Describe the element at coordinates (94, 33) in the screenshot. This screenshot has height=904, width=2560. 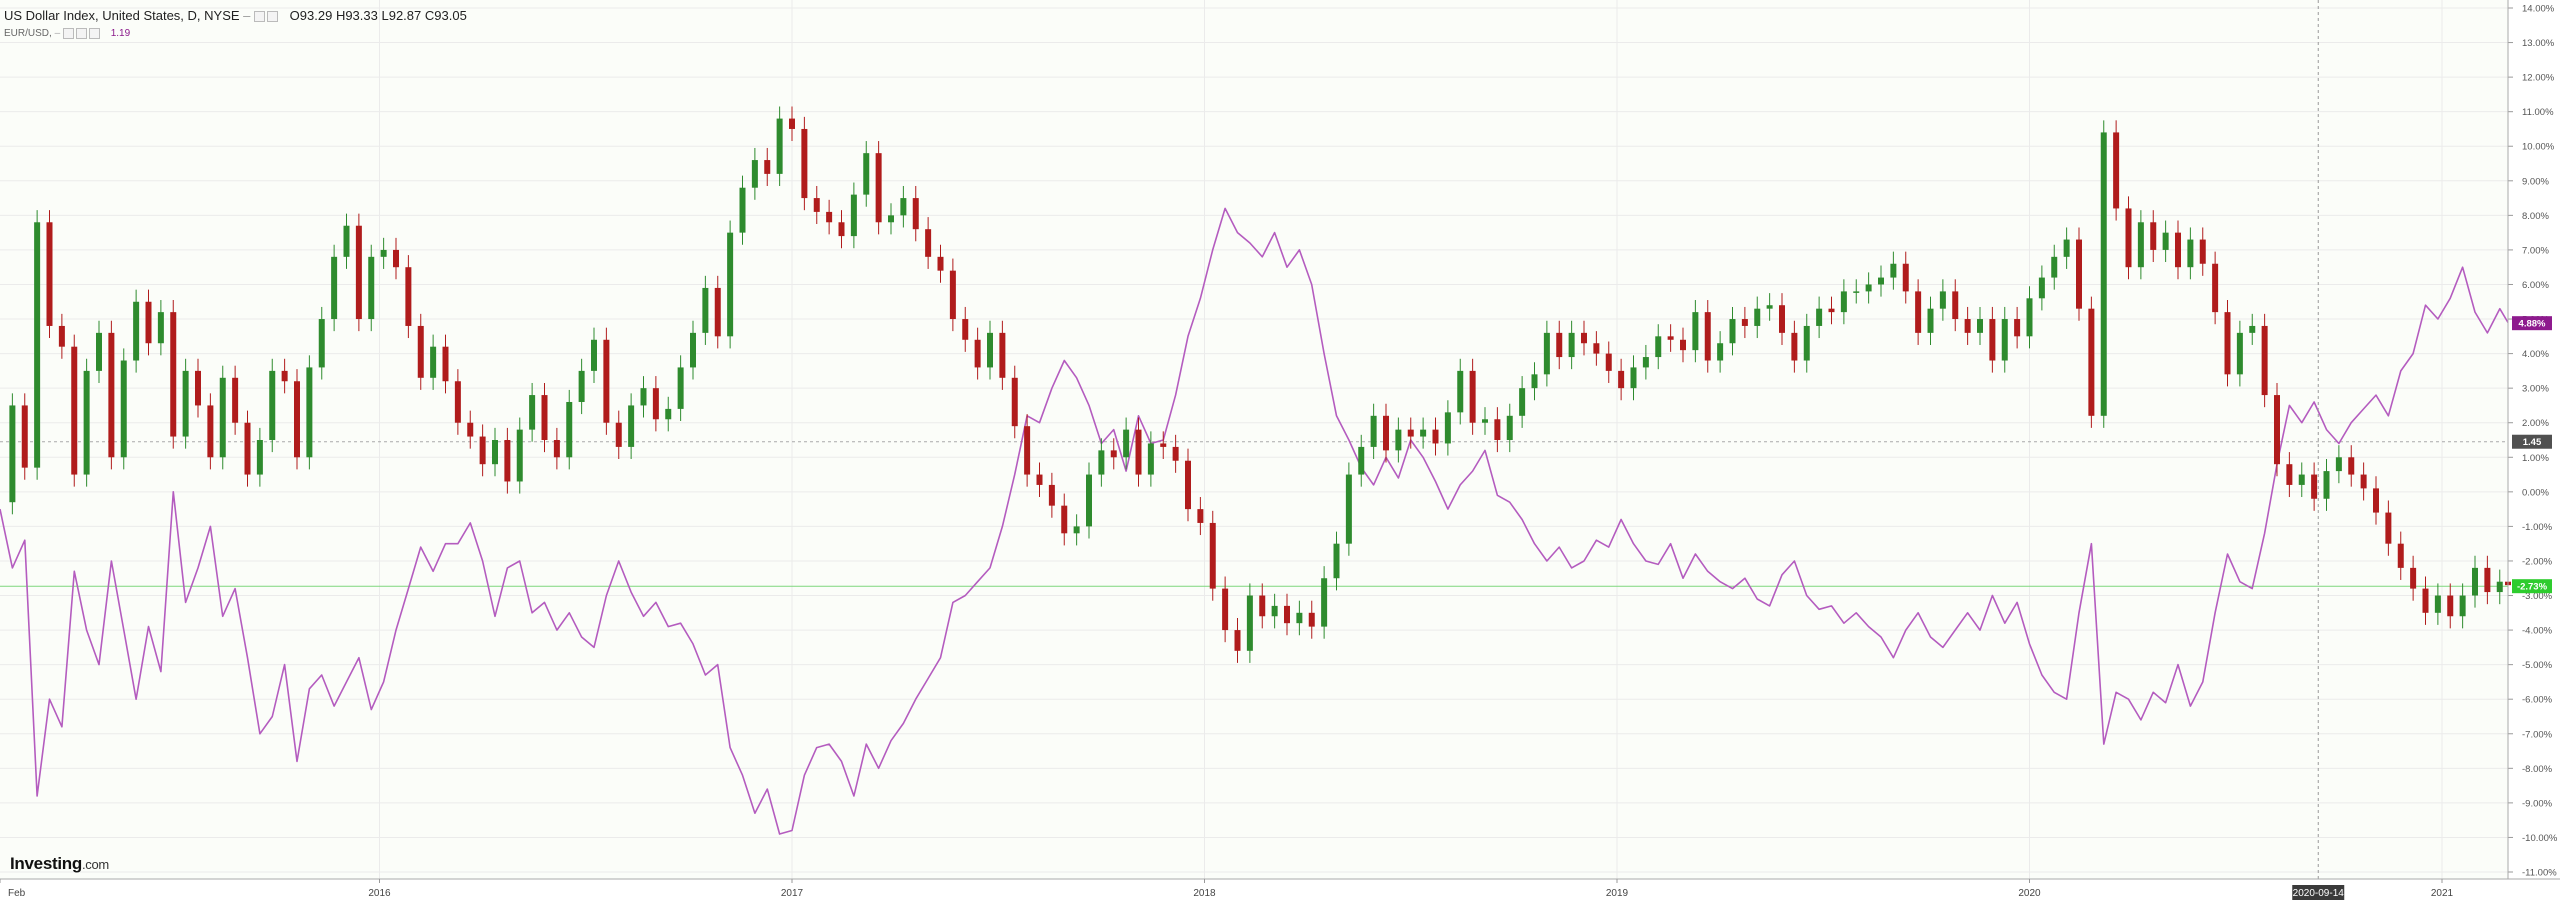
I see `compare-close-icon` at that location.